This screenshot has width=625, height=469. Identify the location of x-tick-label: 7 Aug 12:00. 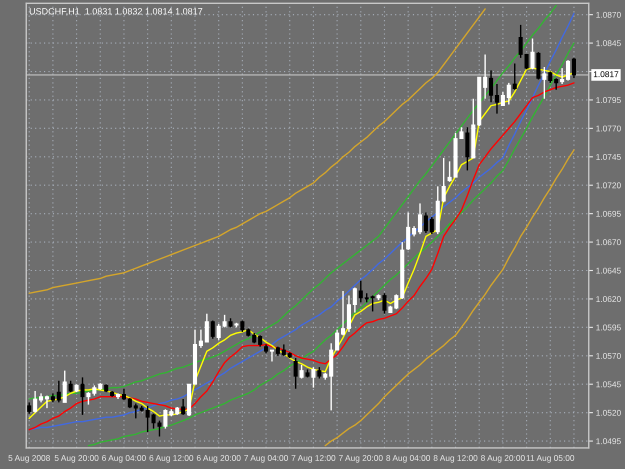
(314, 459).